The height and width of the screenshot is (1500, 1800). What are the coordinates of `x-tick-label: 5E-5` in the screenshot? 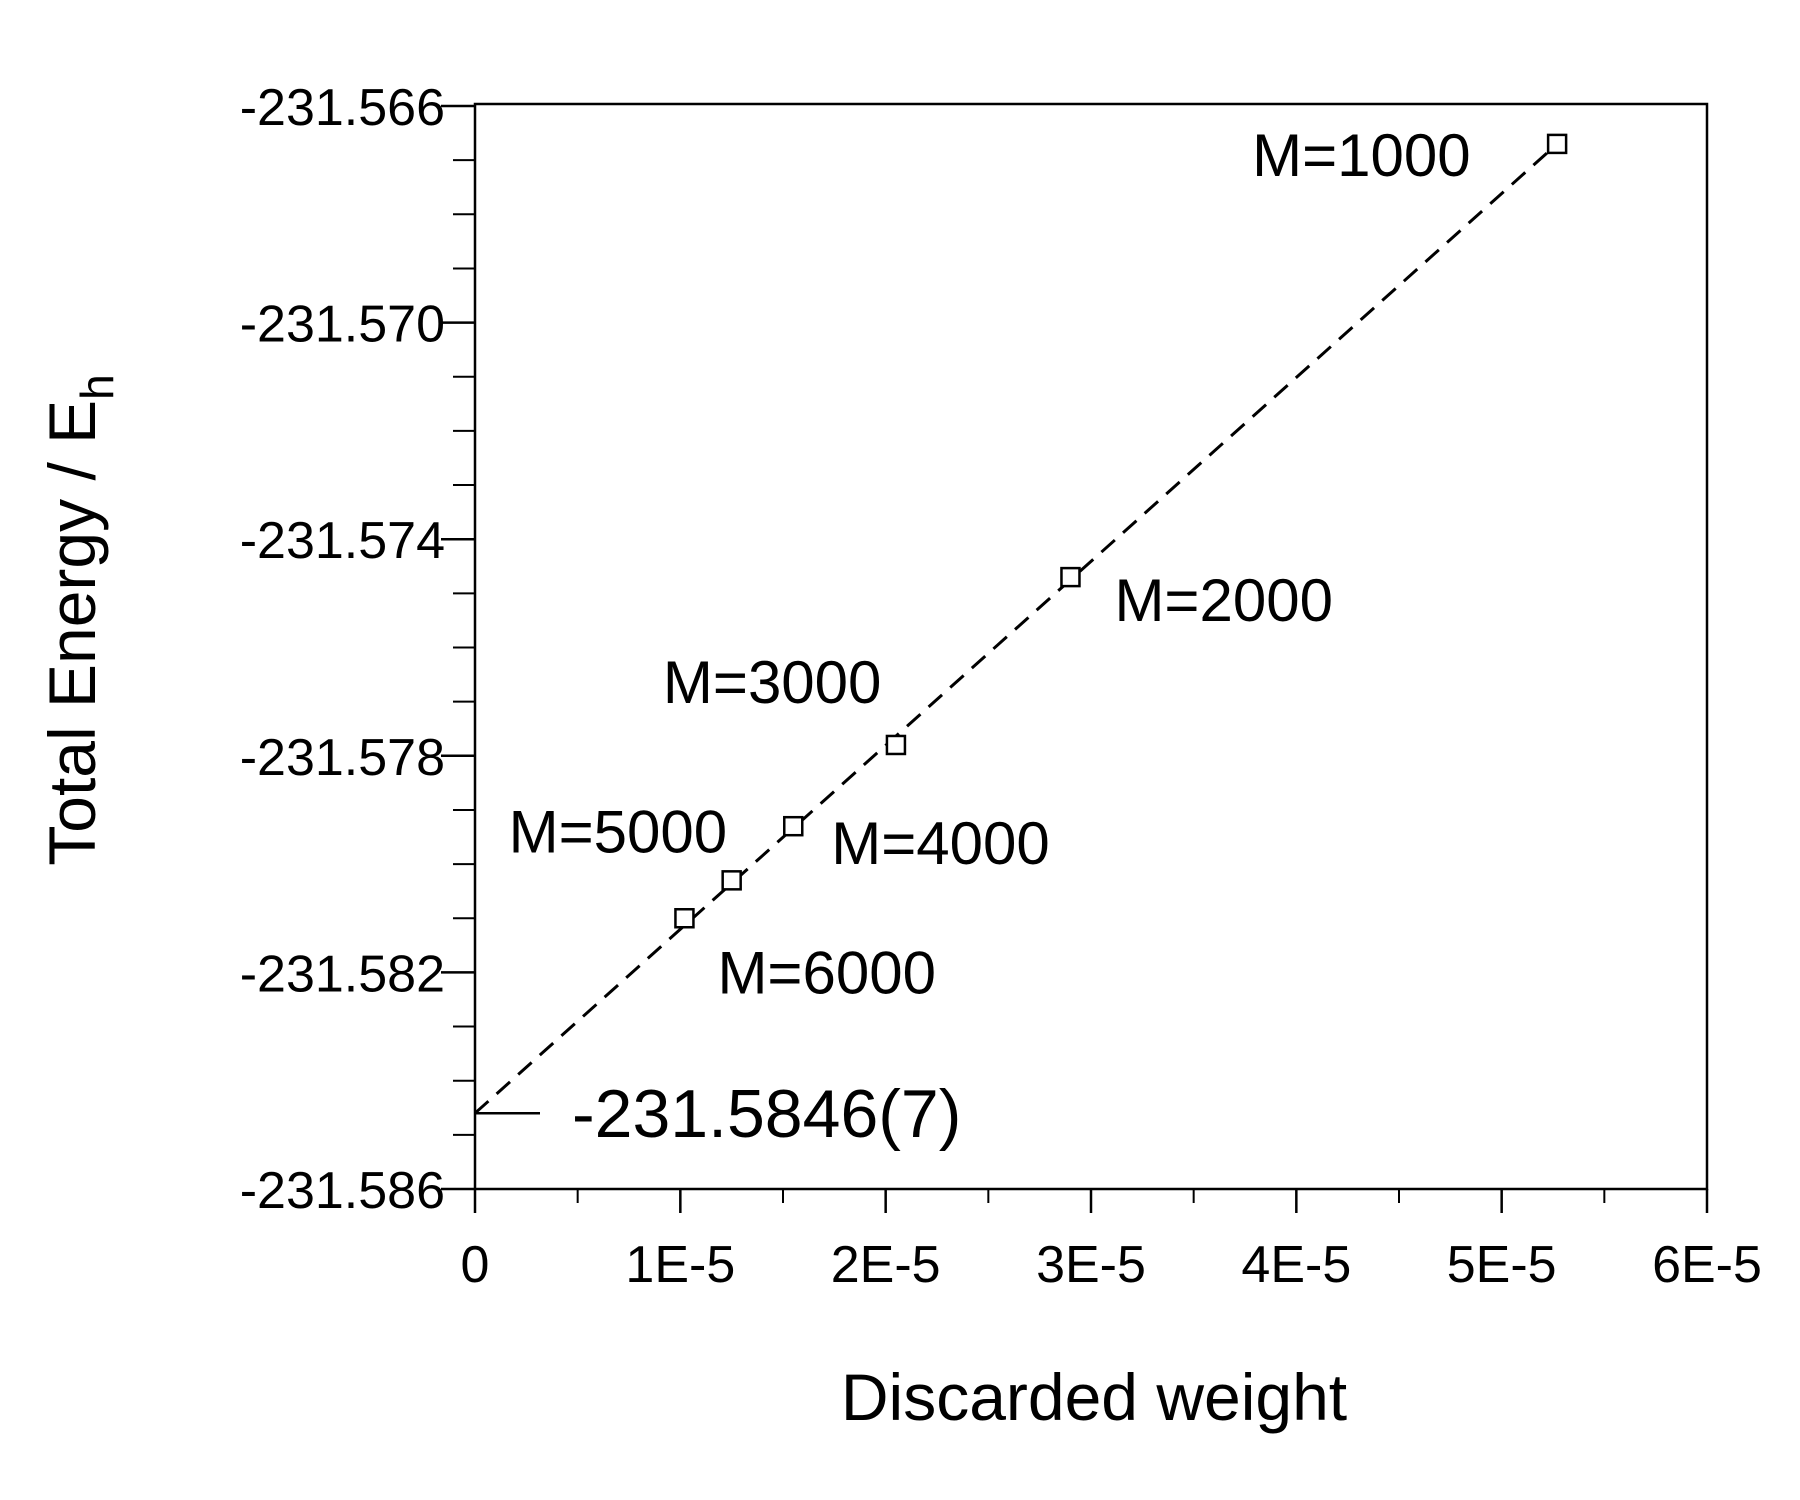 It's located at (1502, 1265).